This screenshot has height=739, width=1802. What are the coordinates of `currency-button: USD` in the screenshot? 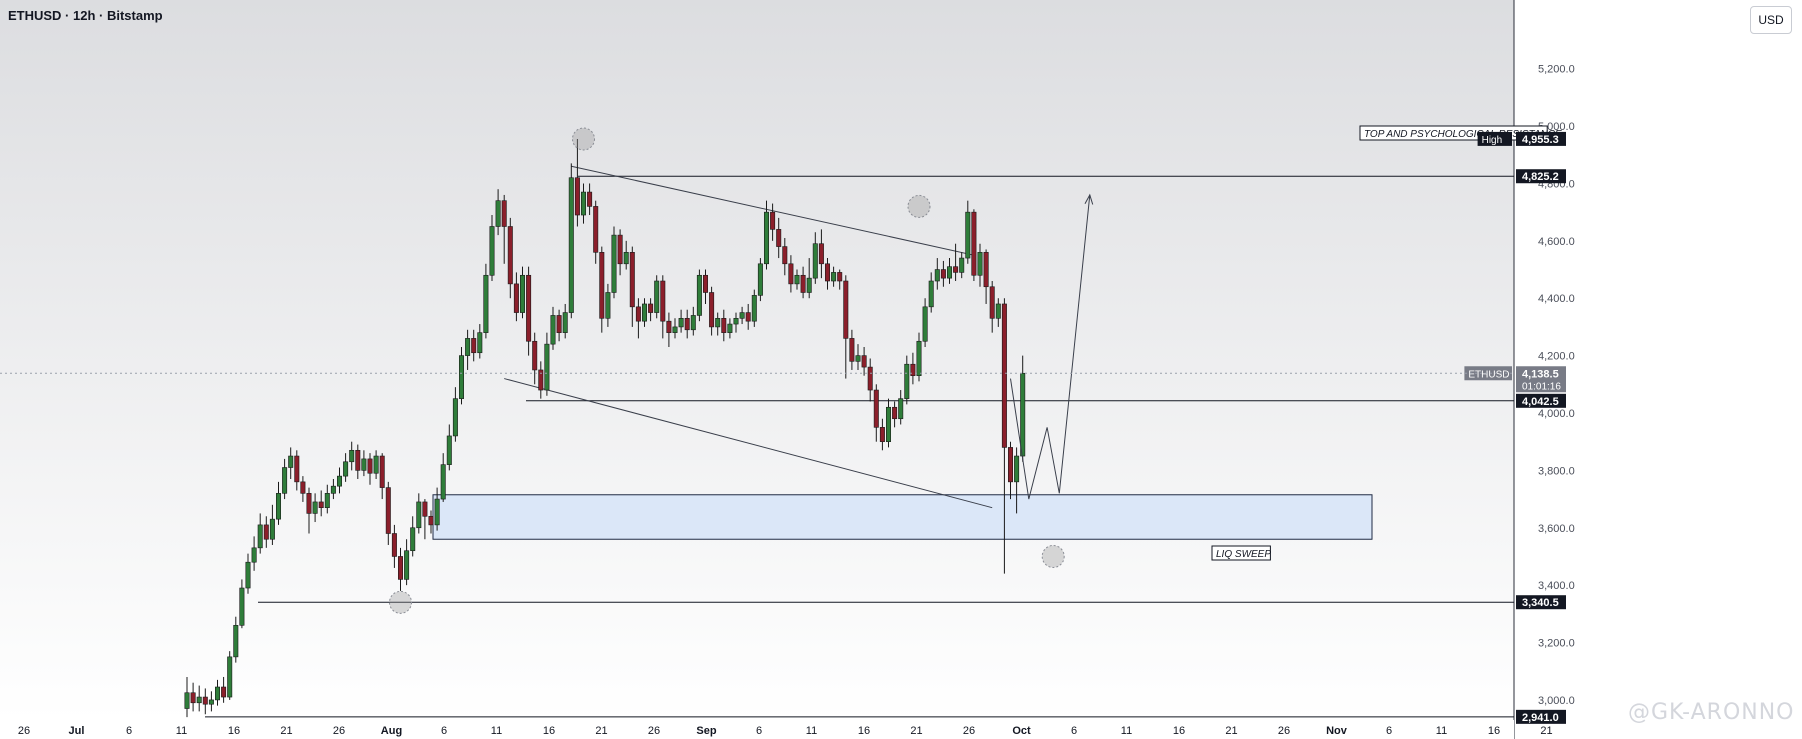 It's located at (1771, 20).